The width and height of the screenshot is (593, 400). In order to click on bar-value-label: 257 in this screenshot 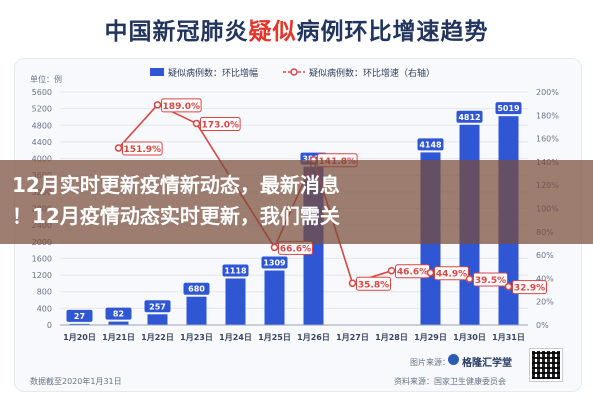, I will do `click(157, 306)`.